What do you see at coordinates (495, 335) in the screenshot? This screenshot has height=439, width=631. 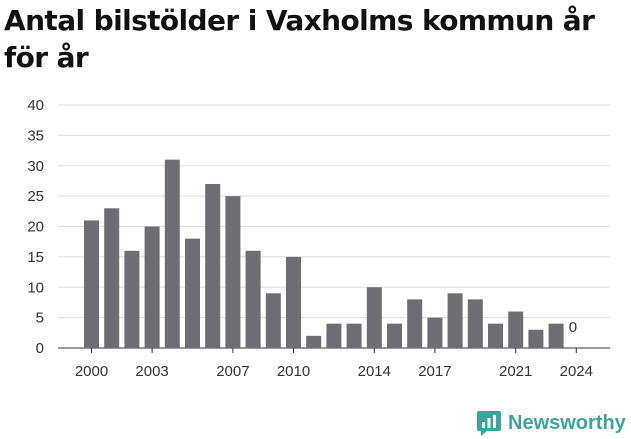 I see `bar-2020` at bounding box center [495, 335].